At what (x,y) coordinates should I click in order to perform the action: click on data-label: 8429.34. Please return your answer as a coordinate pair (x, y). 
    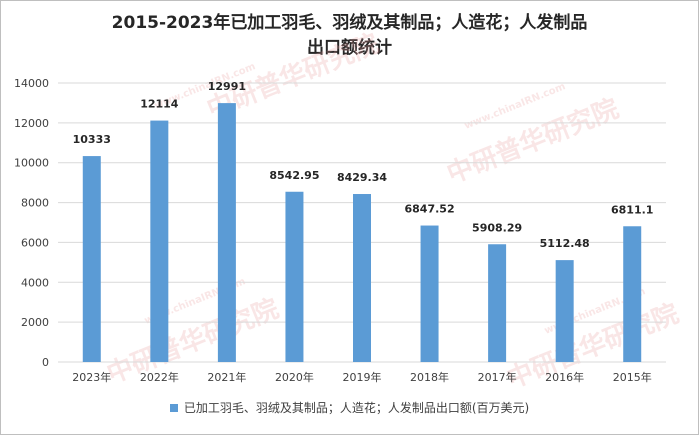
    Looking at the image, I should click on (362, 177).